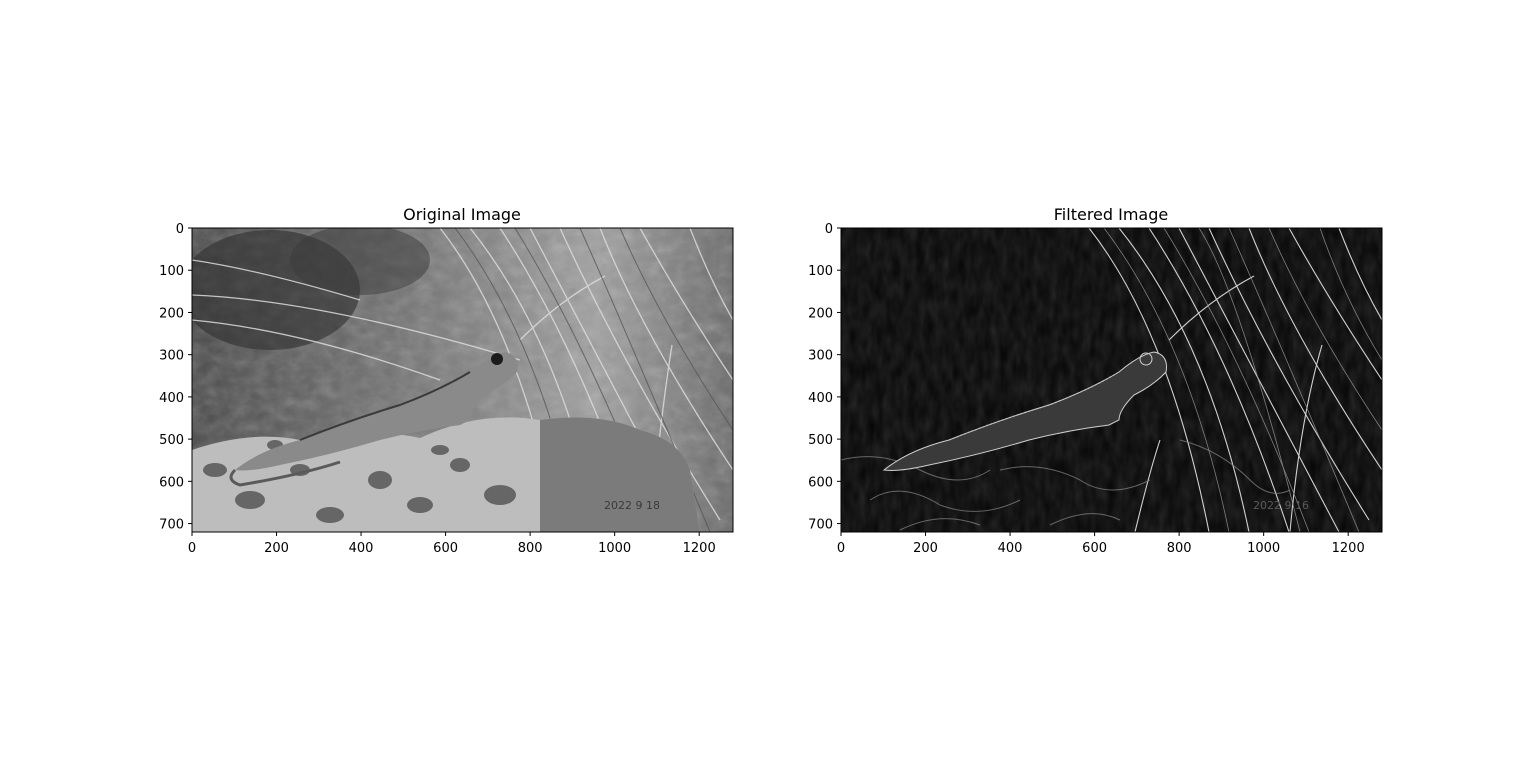 The image size is (1536, 758). Describe the element at coordinates (1281, 505) in the screenshot. I see `image-stamp: 2022 9 16` at that location.